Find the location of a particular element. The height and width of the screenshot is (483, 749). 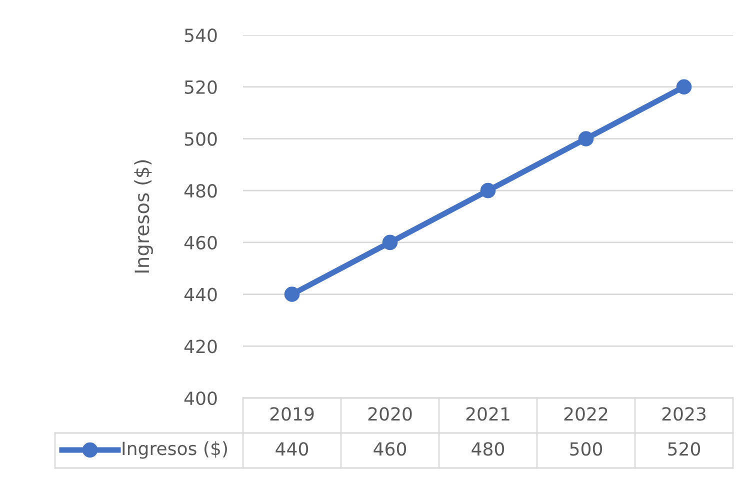

x-tick-label: 2022 is located at coordinates (586, 414).